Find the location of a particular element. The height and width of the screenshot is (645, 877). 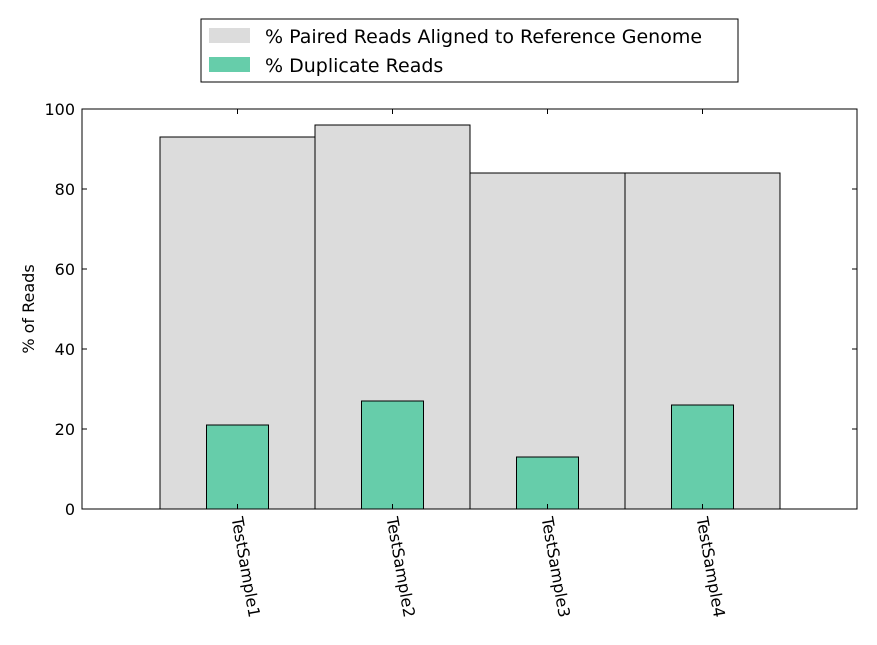

y-tick-label: 100 is located at coordinates (59, 109).